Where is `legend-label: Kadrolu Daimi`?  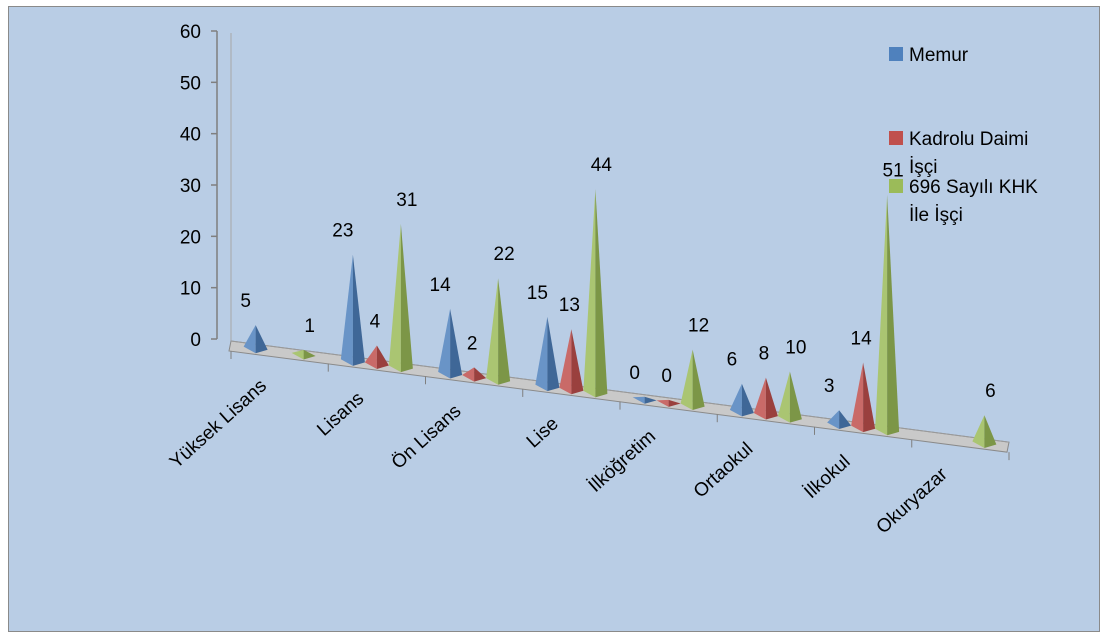
legend-label: Kadrolu Daimi is located at coordinates (968, 139).